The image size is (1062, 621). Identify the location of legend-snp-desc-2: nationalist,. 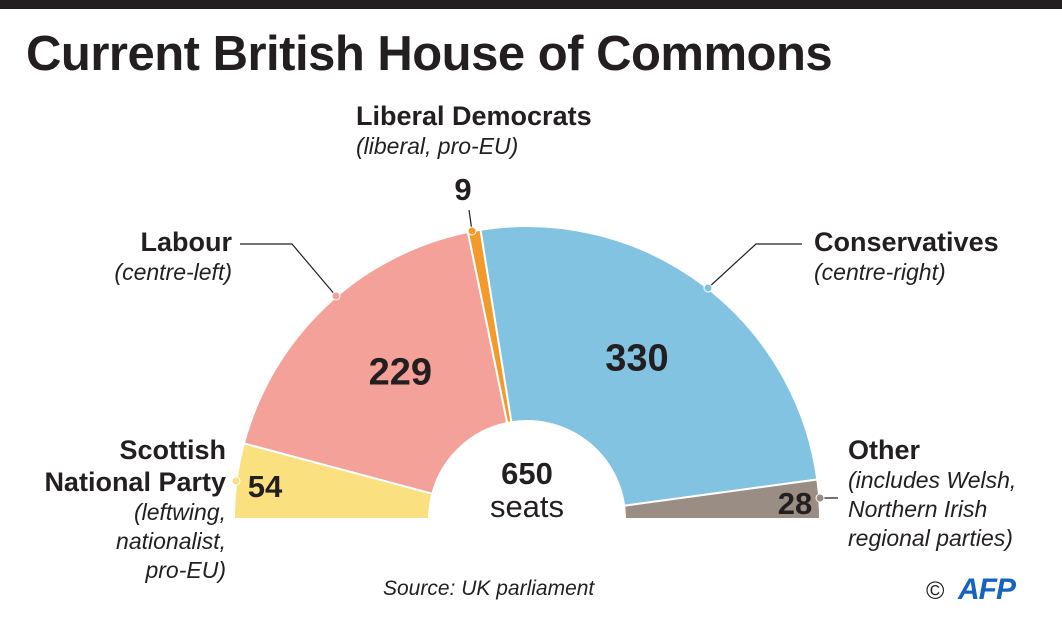
(171, 541).